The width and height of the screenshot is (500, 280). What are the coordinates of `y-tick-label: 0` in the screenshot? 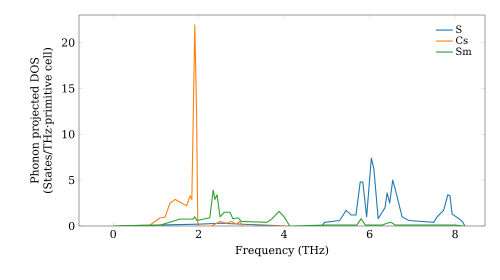 It's located at (71, 226).